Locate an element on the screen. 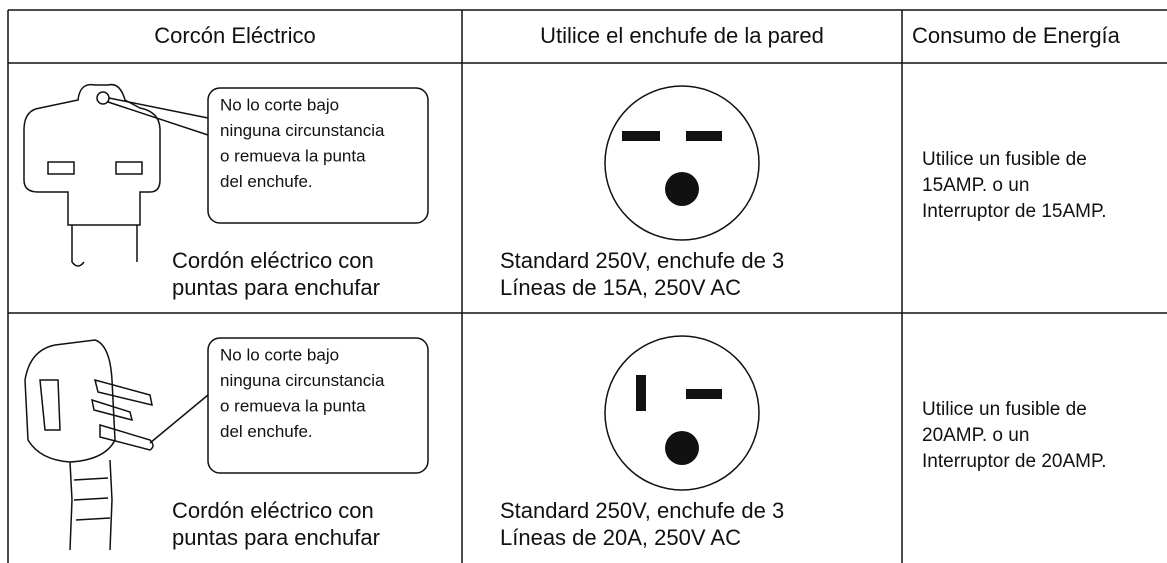  header-cell: Utilice el enchufe de la pared is located at coordinates (682, 35).